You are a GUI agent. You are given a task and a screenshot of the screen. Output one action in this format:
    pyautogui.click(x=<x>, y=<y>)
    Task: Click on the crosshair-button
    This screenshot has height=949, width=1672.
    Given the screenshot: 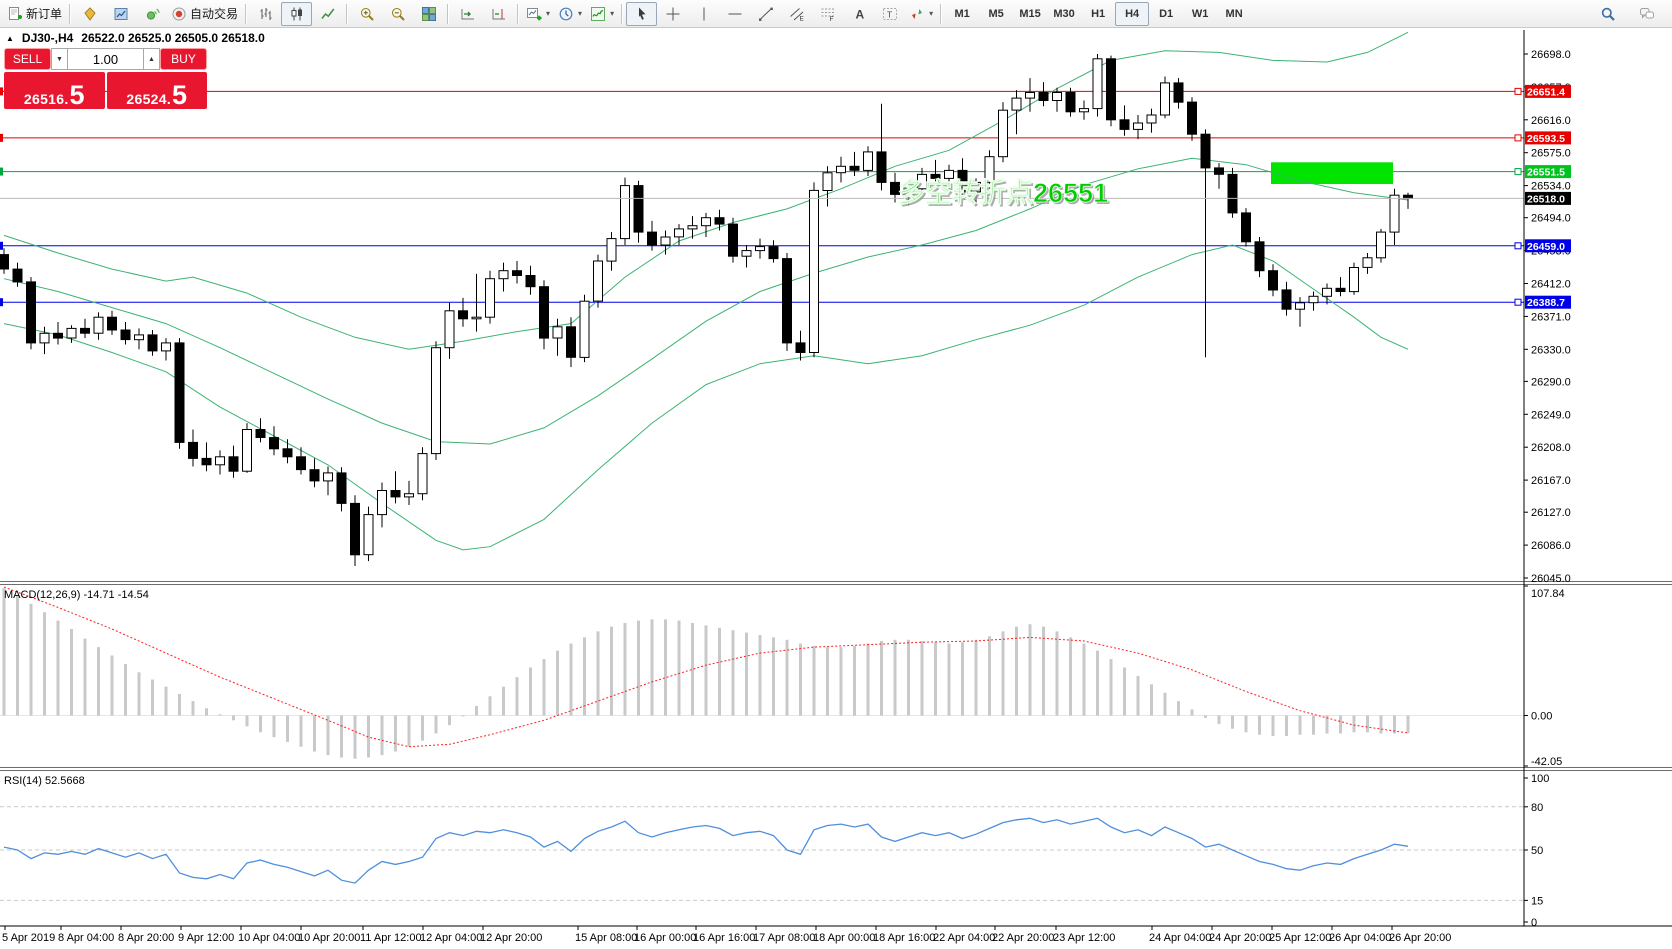 What is the action you would take?
    pyautogui.click(x=672, y=14)
    